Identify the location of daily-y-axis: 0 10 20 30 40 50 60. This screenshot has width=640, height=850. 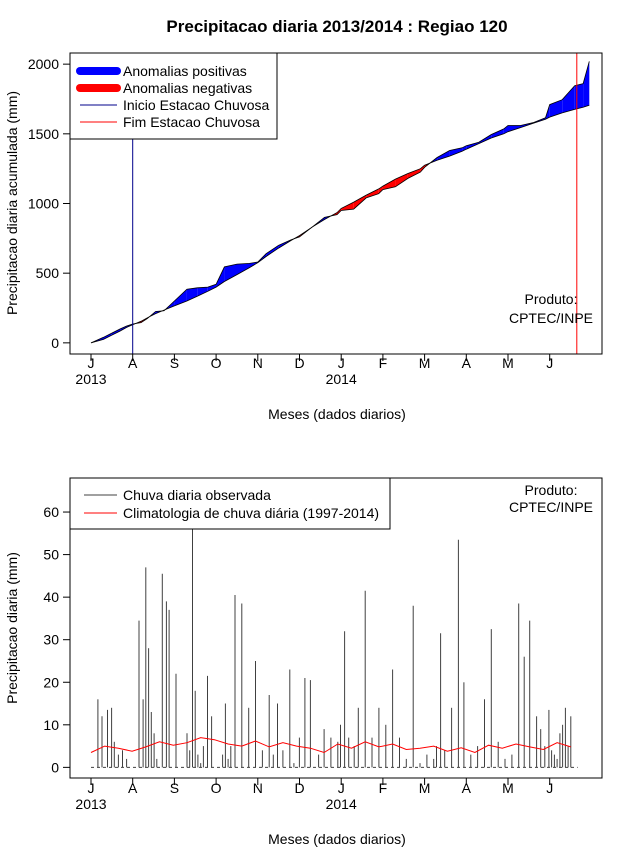
(57, 639).